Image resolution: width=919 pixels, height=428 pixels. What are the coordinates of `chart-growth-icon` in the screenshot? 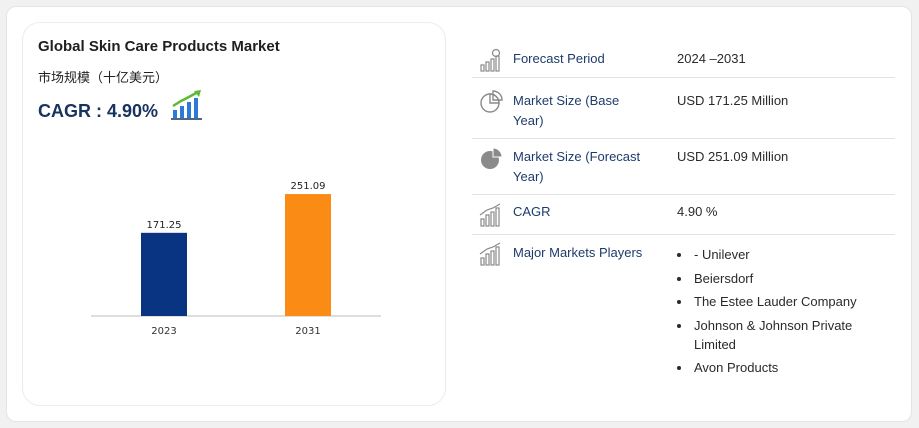 It's located at (490, 60).